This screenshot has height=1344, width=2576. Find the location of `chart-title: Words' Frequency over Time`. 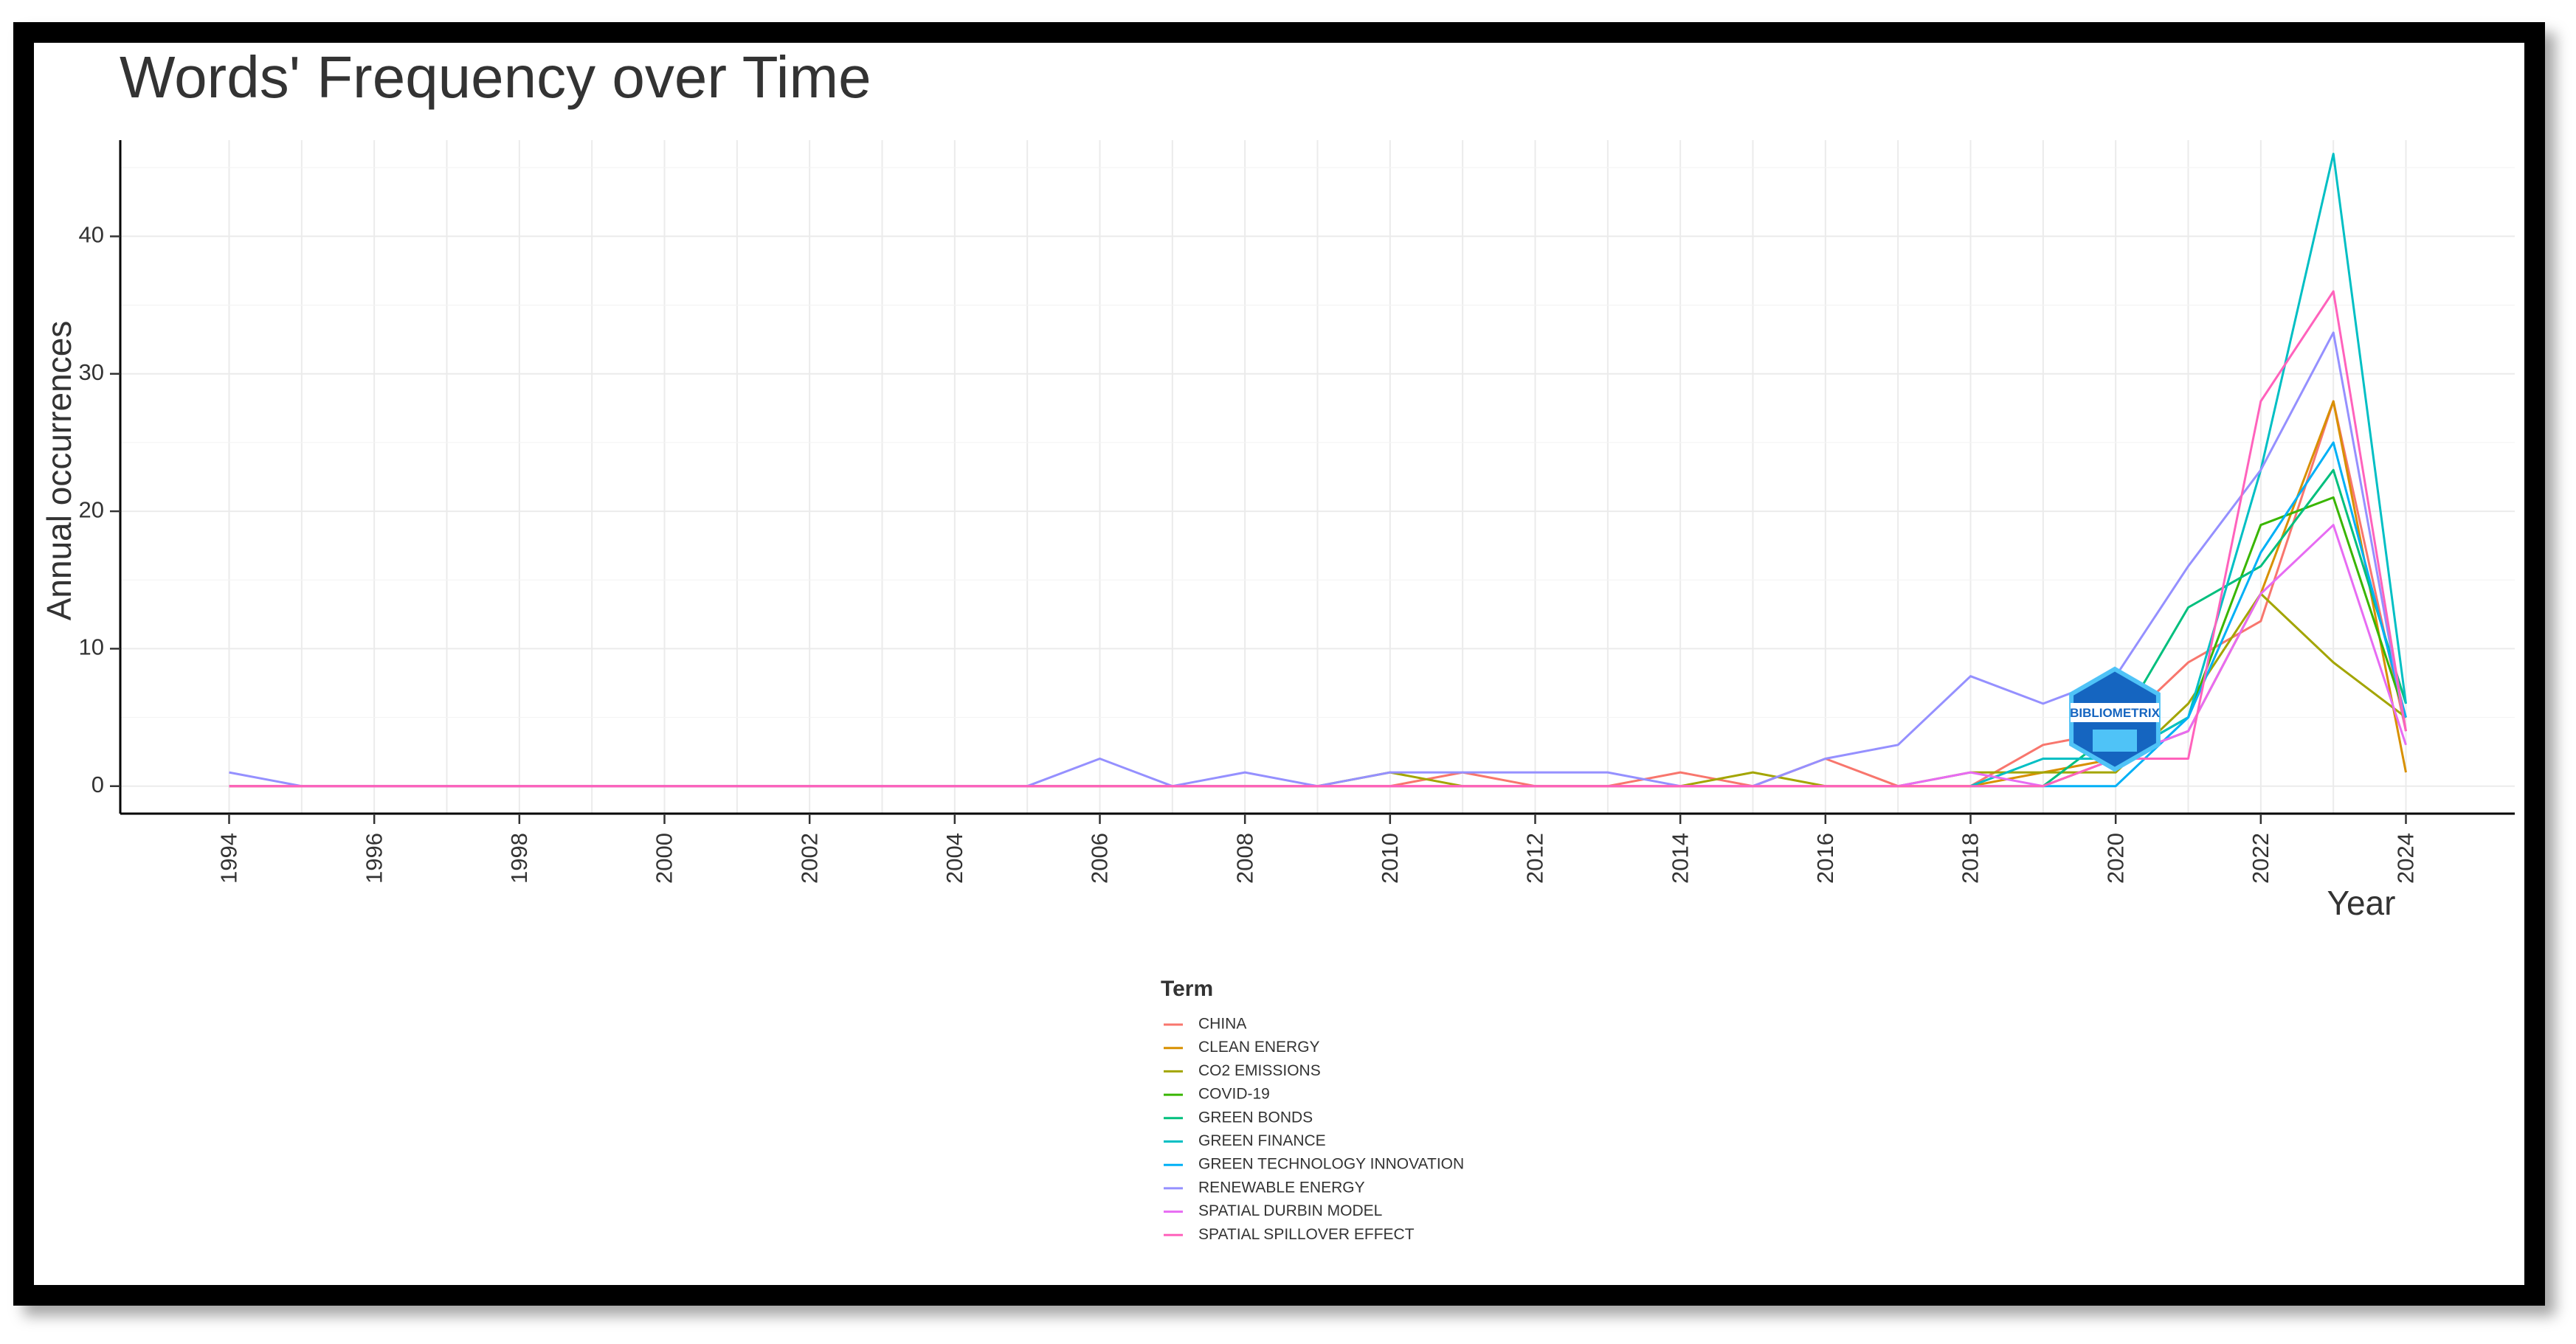

chart-title: Words' Frequency over Time is located at coordinates (496, 77).